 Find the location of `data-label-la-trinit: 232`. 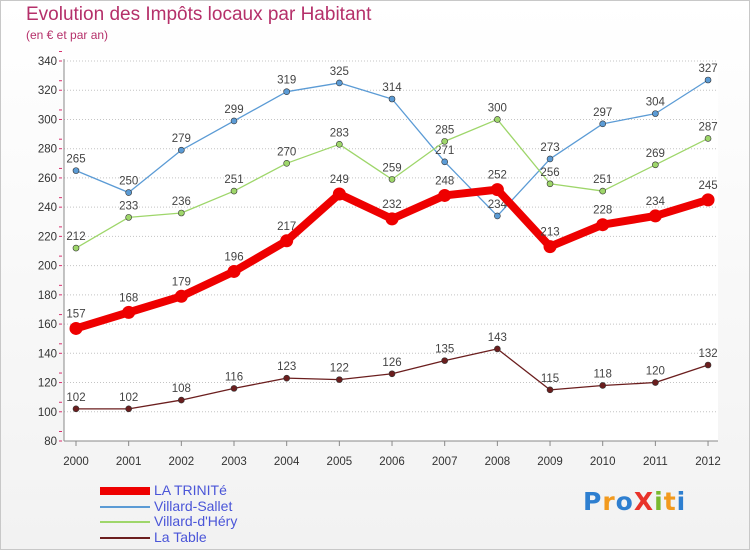

data-label-la-trinit: 232 is located at coordinates (391, 205).